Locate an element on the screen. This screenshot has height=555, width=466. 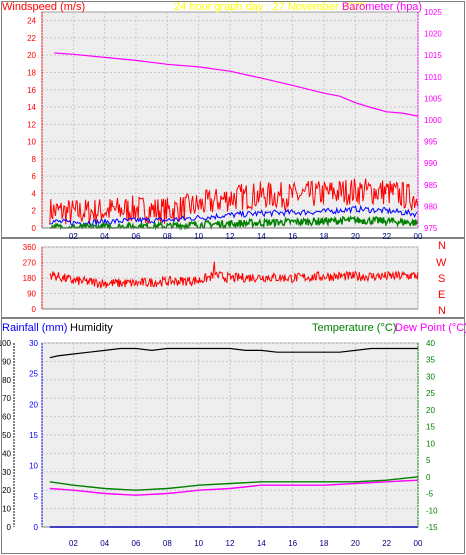
humidity-axis-label: Humidity is located at coordinates (91, 328).